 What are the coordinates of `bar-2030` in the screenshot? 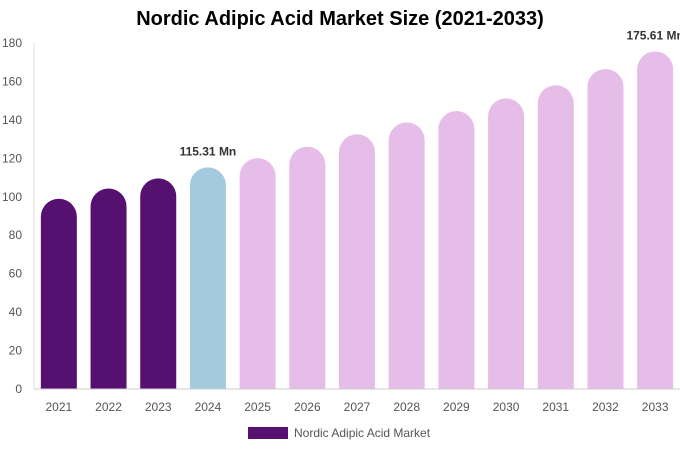 It's located at (506, 243).